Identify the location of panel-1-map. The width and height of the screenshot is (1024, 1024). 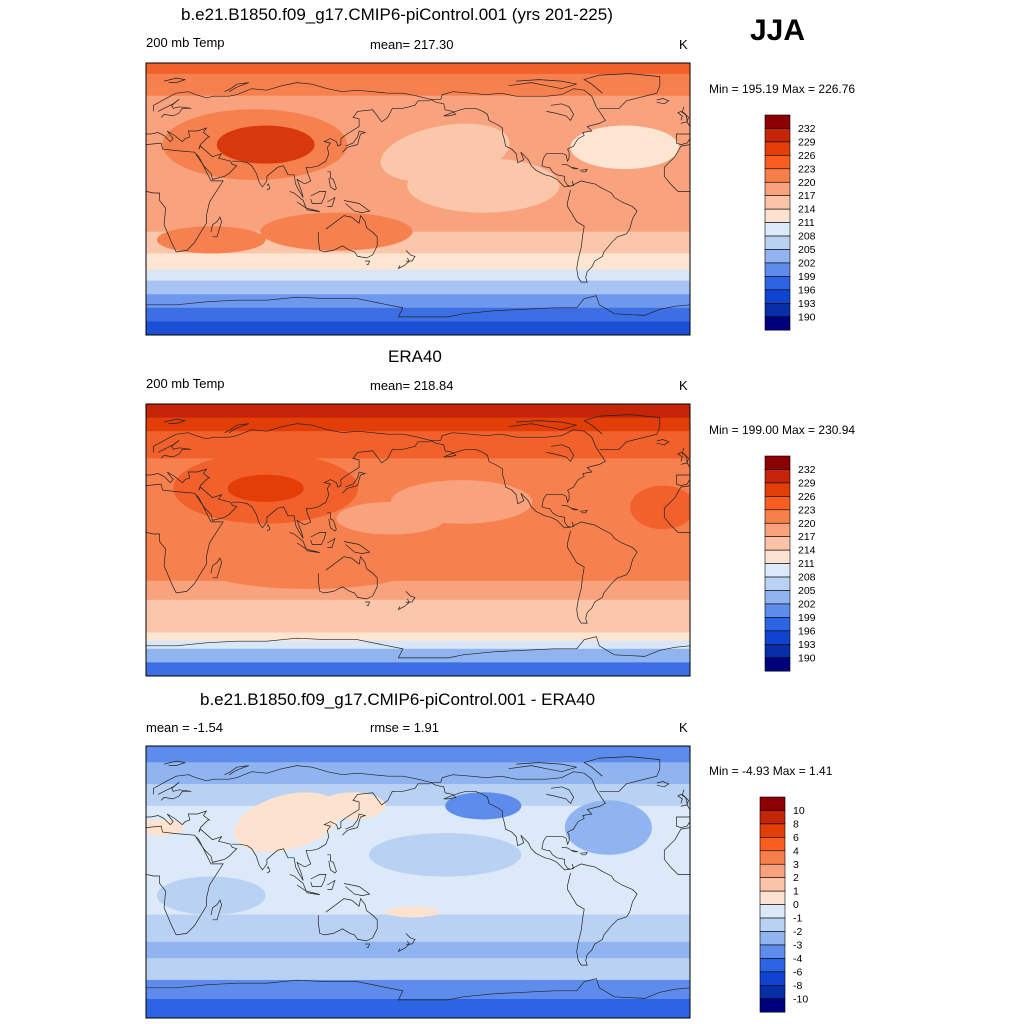
(418, 199).